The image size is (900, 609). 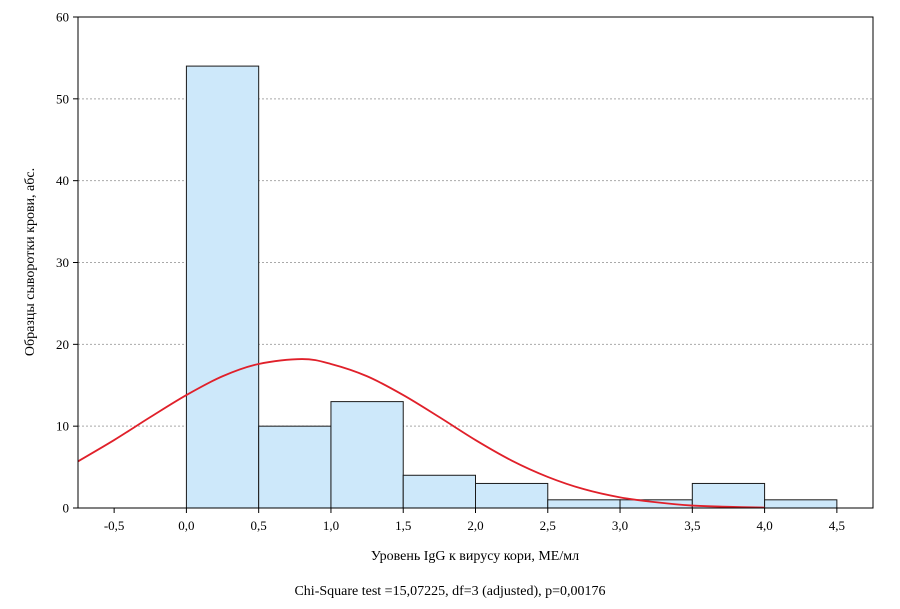 I want to click on x-tick-label: 3,5, so click(x=692, y=525).